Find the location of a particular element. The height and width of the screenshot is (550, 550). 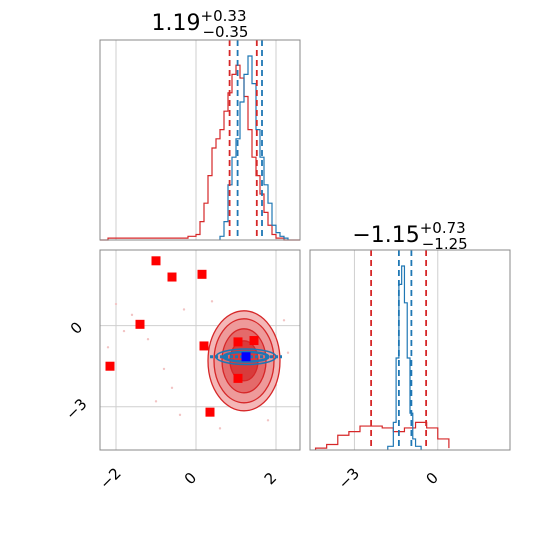

blue-contour-inner is located at coordinates (246, 356).